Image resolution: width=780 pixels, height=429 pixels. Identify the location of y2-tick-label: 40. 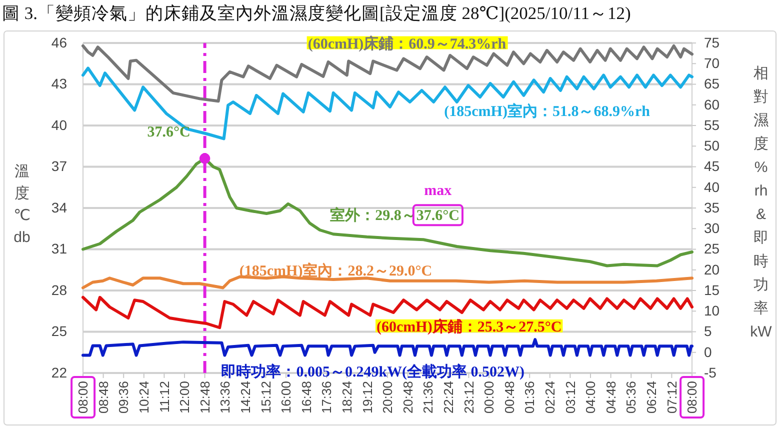
(712, 186).